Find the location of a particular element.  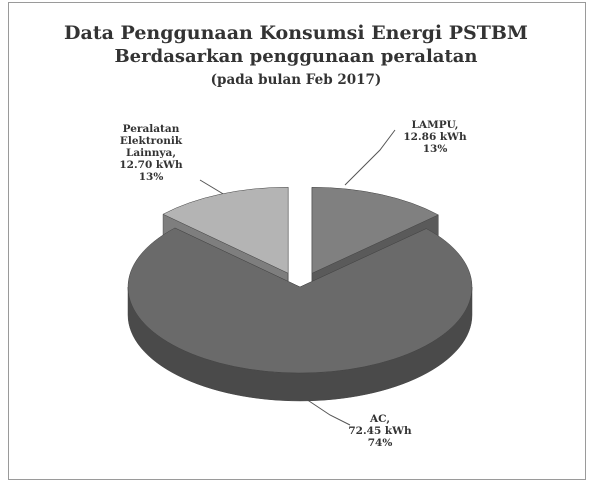

label-line: LAMPU, is located at coordinates (435, 125).